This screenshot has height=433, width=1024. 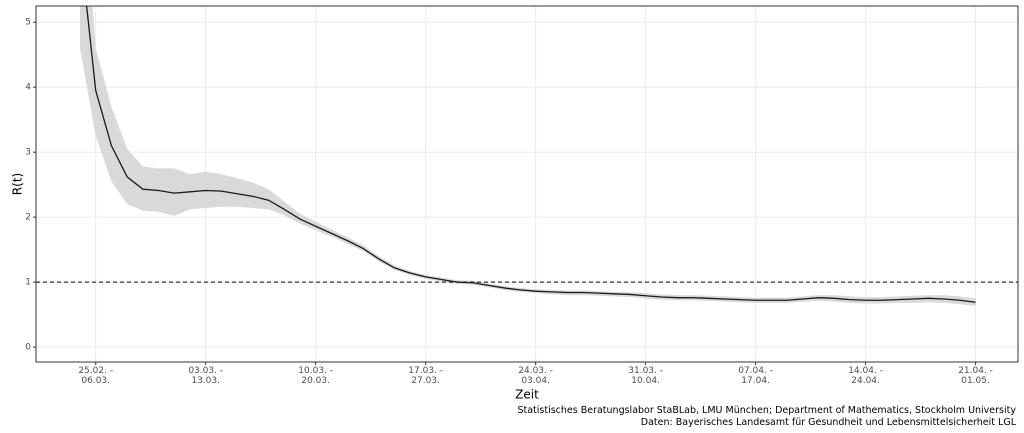 I want to click on y-tick-label: 2, so click(x=28, y=218).